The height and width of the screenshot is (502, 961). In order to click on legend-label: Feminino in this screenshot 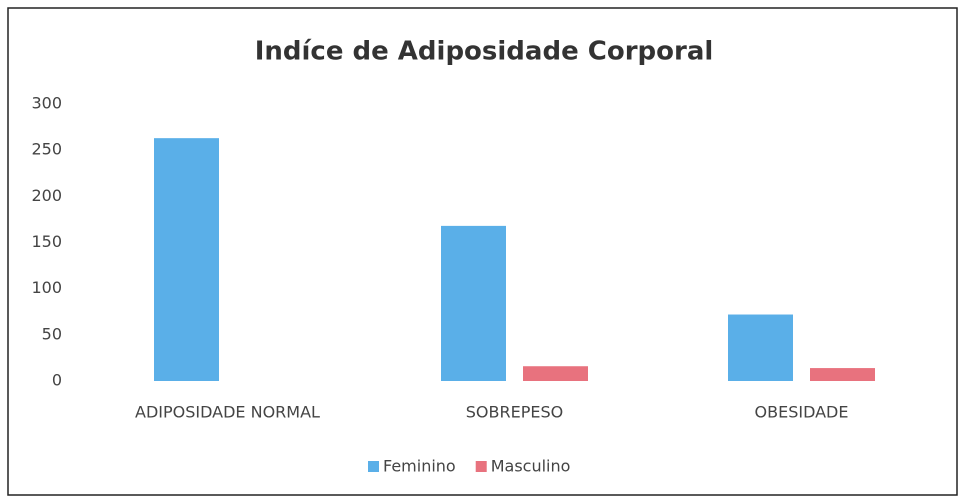, I will do `click(419, 466)`.